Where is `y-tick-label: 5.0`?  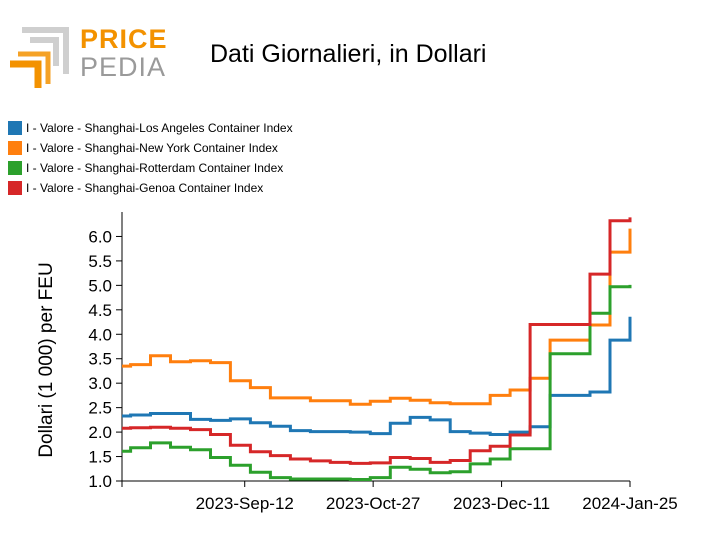
y-tick-label: 5.0 is located at coordinates (100, 285).